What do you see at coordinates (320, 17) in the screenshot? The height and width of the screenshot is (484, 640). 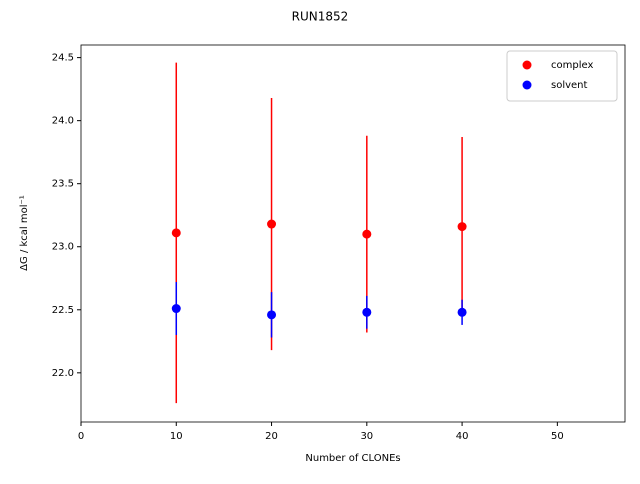 I see `chart-title: RUN1852` at bounding box center [320, 17].